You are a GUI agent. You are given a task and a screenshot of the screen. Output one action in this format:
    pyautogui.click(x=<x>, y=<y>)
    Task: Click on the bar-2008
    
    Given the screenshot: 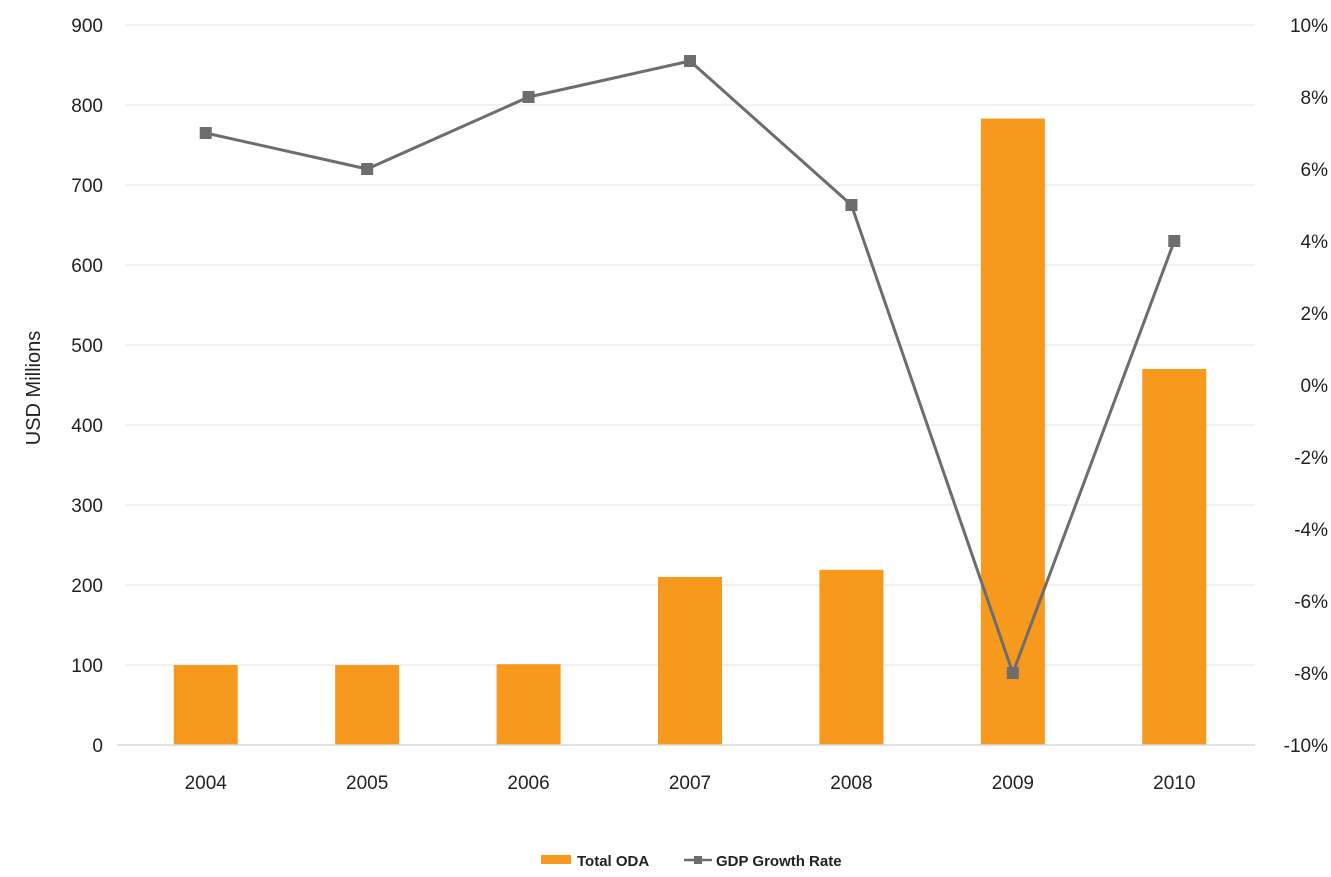 What is the action you would take?
    pyautogui.click(x=851, y=657)
    